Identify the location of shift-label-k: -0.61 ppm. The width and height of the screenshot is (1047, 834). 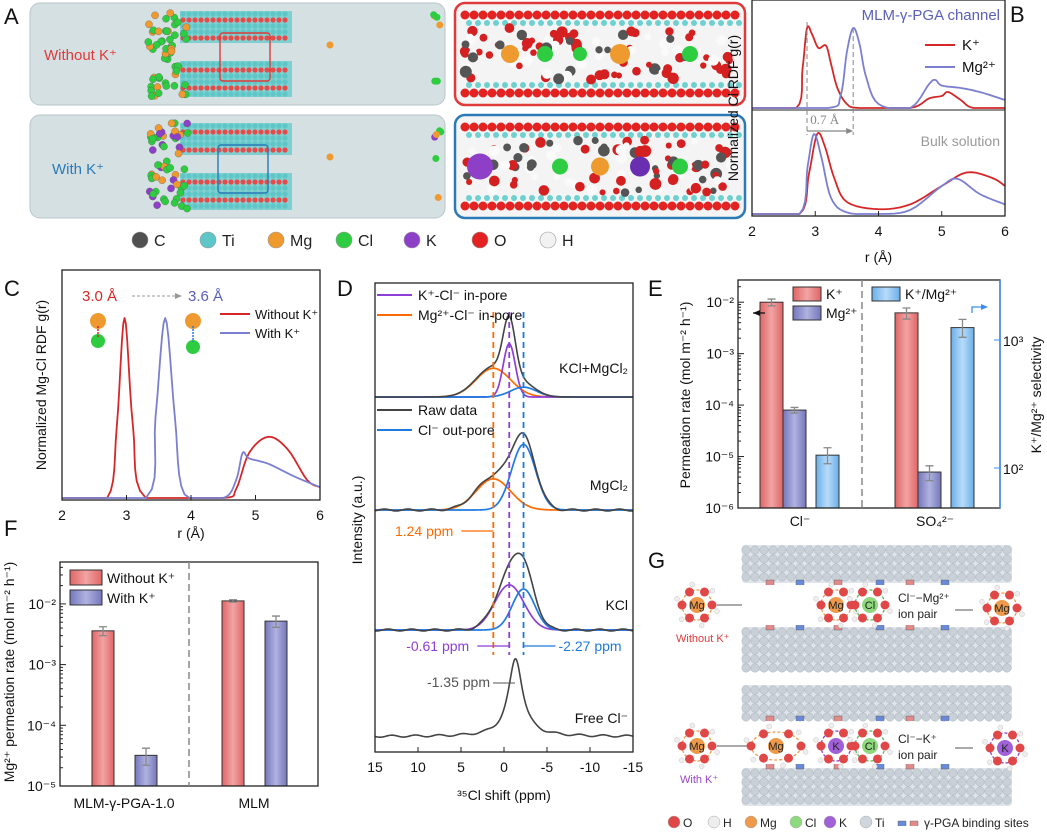
(437, 646).